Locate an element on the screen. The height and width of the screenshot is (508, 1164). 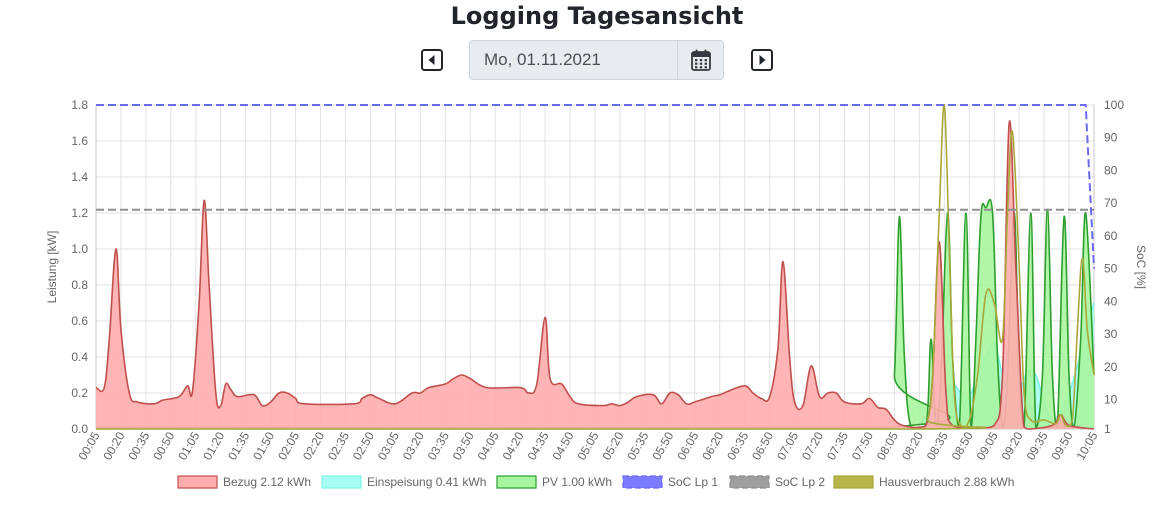
x-tick-label: 10:05 is located at coordinates (1086, 445).